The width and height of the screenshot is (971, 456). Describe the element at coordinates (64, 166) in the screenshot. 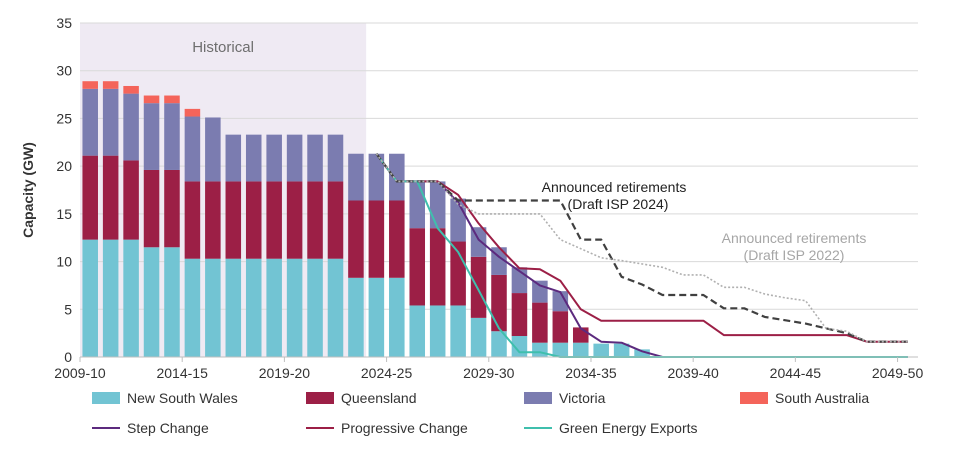

I see `y-tick-label: 20` at that location.